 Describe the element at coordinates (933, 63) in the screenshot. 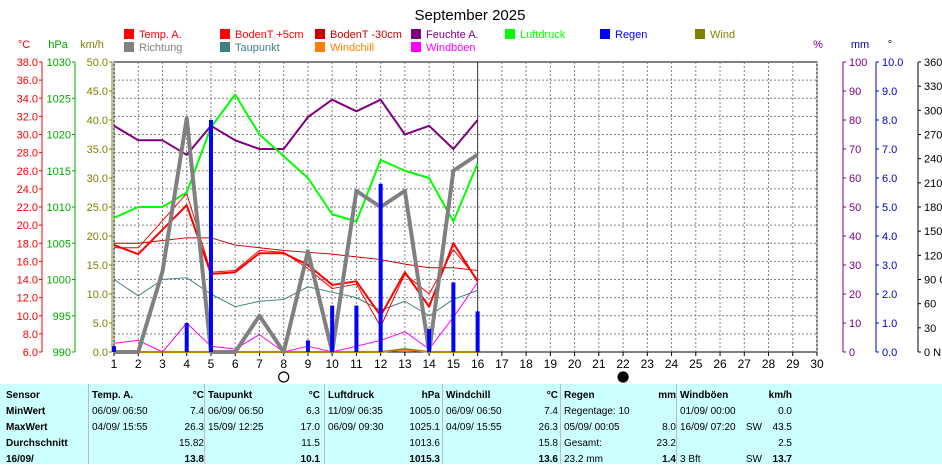

I see `y-tick-label: 360 N` at that location.